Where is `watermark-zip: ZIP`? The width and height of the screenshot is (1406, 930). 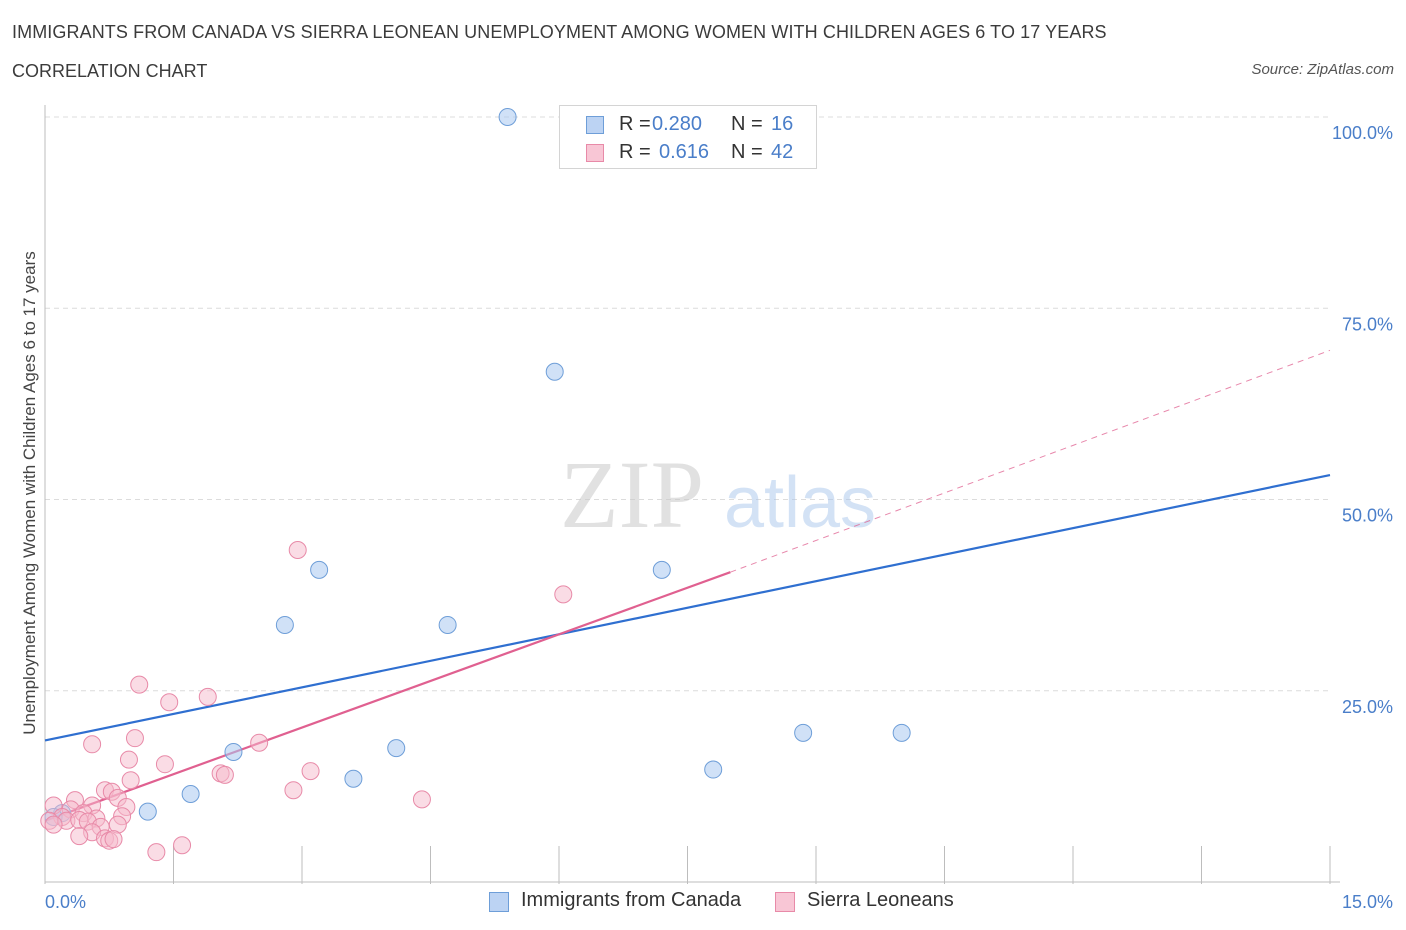
watermark-zip: ZIP is located at coordinates (632, 494).